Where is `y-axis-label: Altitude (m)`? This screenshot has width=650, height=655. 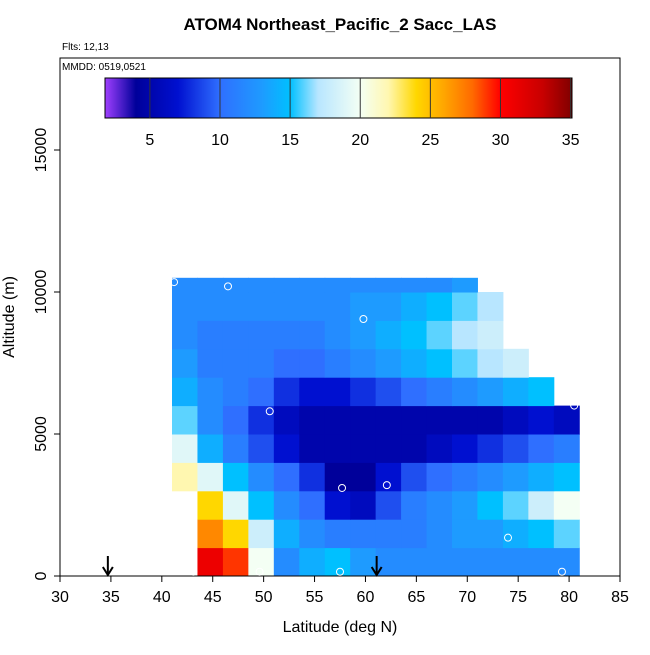 y-axis-label: Altitude (m) is located at coordinates (9, 317).